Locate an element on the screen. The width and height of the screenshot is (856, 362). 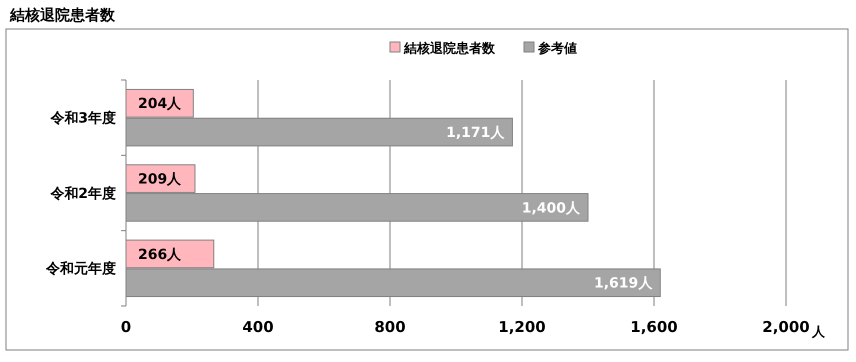
x-tick-label: 2,000 is located at coordinates (786, 327).